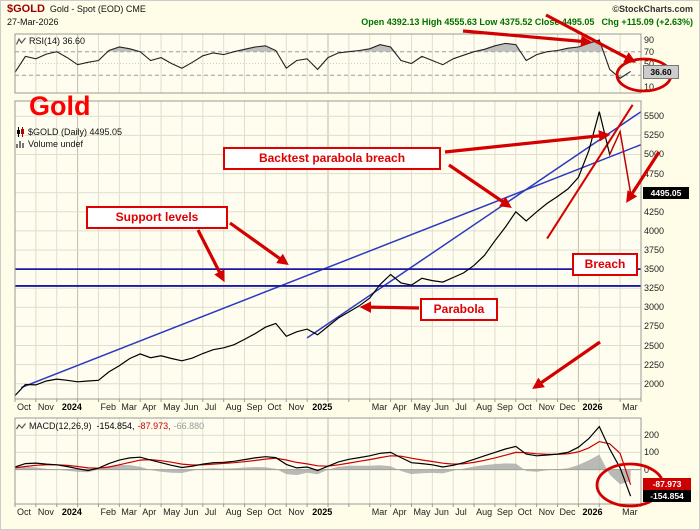 The height and width of the screenshot is (530, 700). What do you see at coordinates (654, 230) in the screenshot?
I see `price-tick-label: 4000` at bounding box center [654, 230].